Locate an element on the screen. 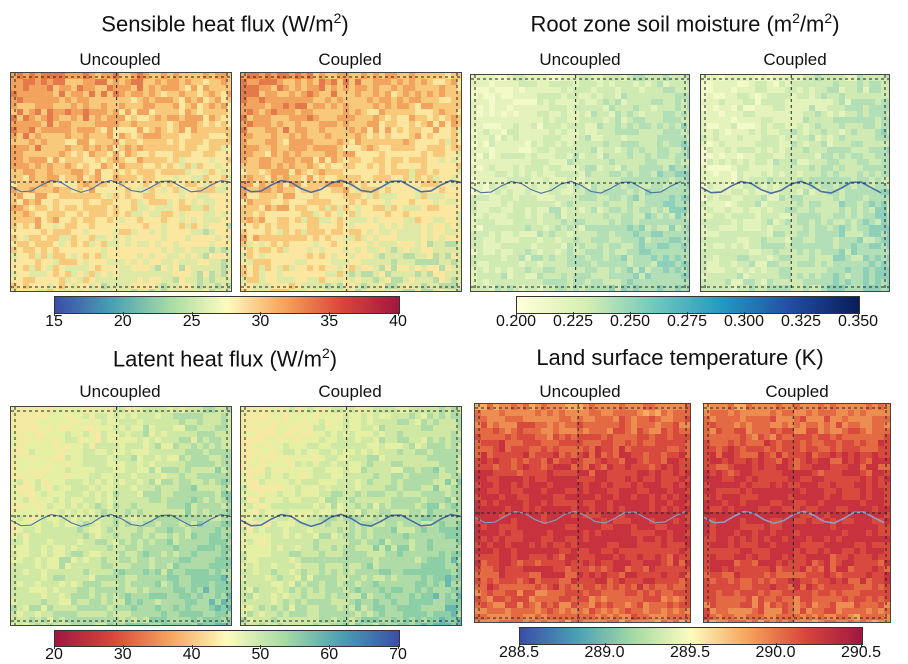 The image size is (908, 664). colorbar-tick-label: 288.5 is located at coordinates (519, 653).